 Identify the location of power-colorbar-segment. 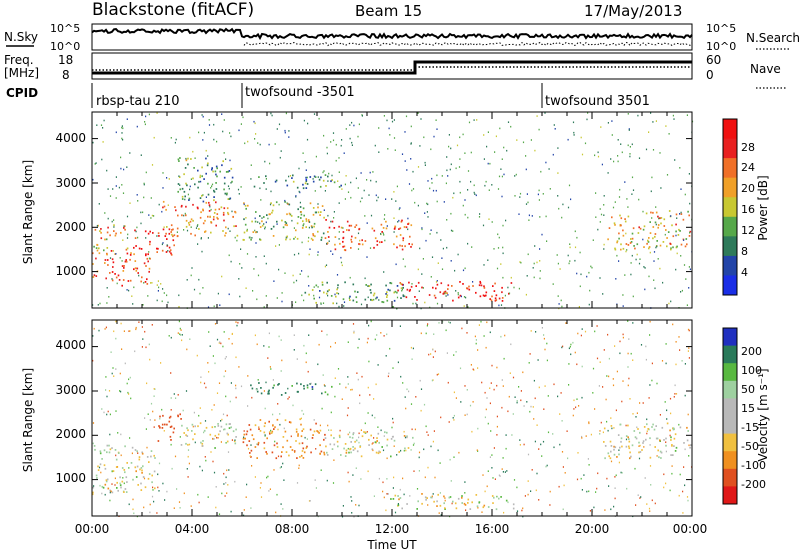
(730, 168).